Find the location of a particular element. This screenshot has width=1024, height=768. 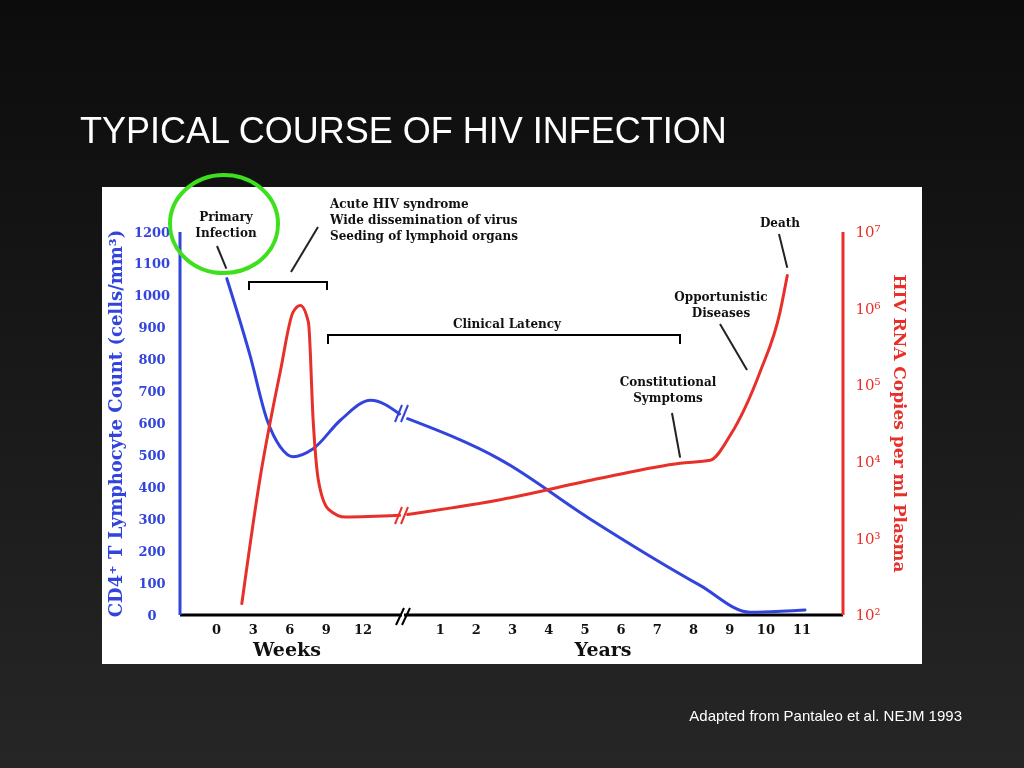

y-tick-label: 600 is located at coordinates (152, 424).